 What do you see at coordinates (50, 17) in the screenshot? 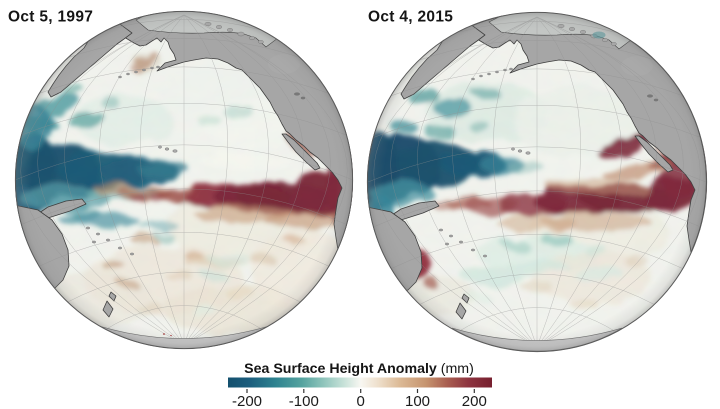
I see `svg-text: Oct 5, 1997` at bounding box center [50, 17].